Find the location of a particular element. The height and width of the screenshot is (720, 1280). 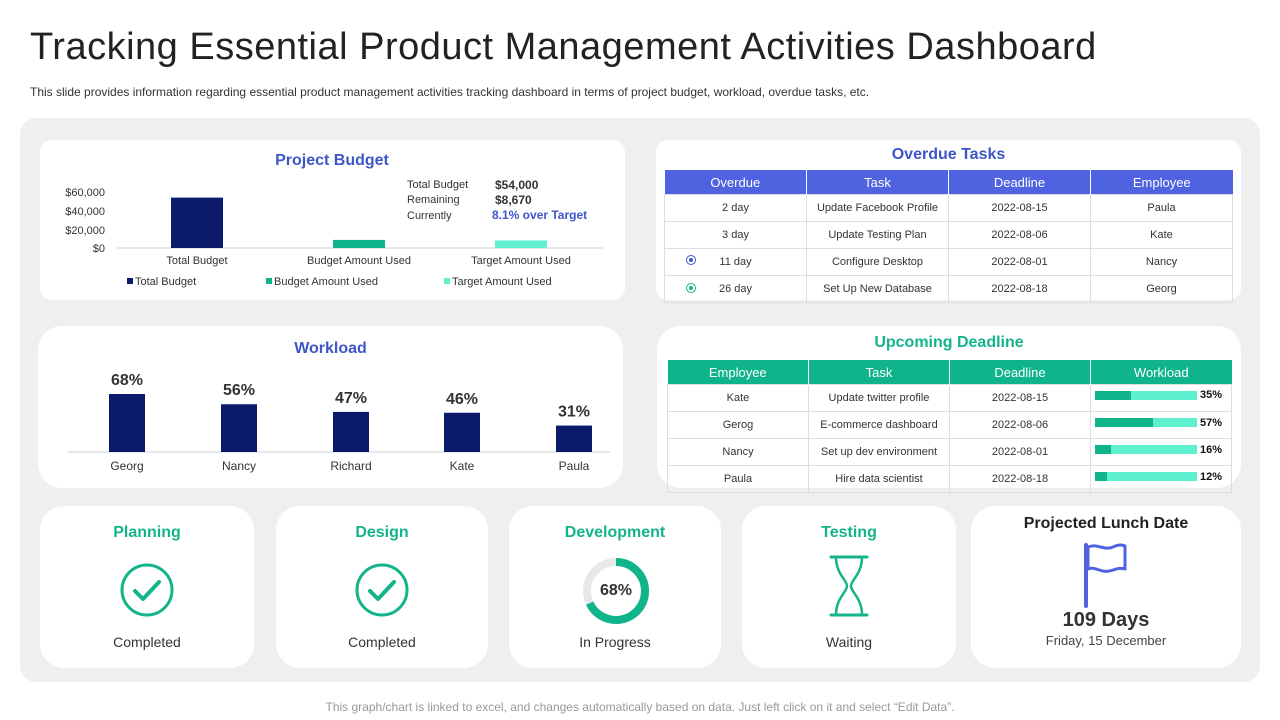

task-cell: Set up dev environment is located at coordinates (879, 452).